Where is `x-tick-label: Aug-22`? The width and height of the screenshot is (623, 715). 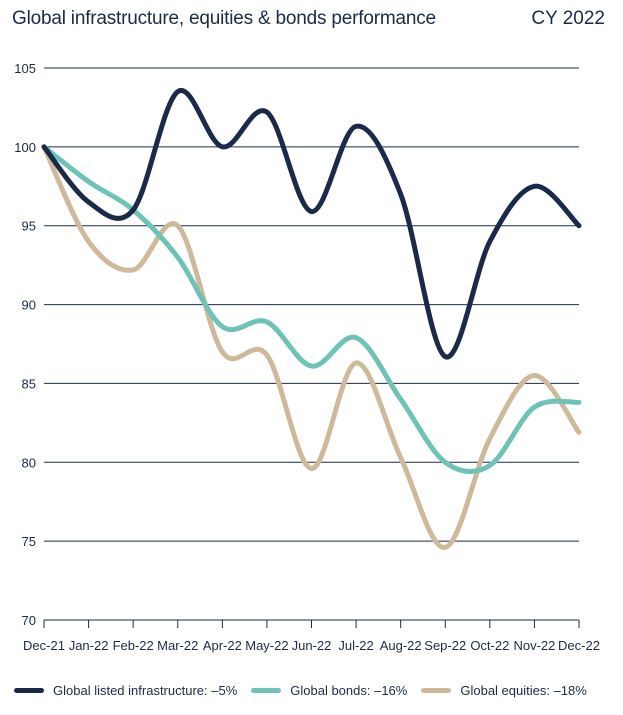
x-tick-label: Aug-22 is located at coordinates (401, 645).